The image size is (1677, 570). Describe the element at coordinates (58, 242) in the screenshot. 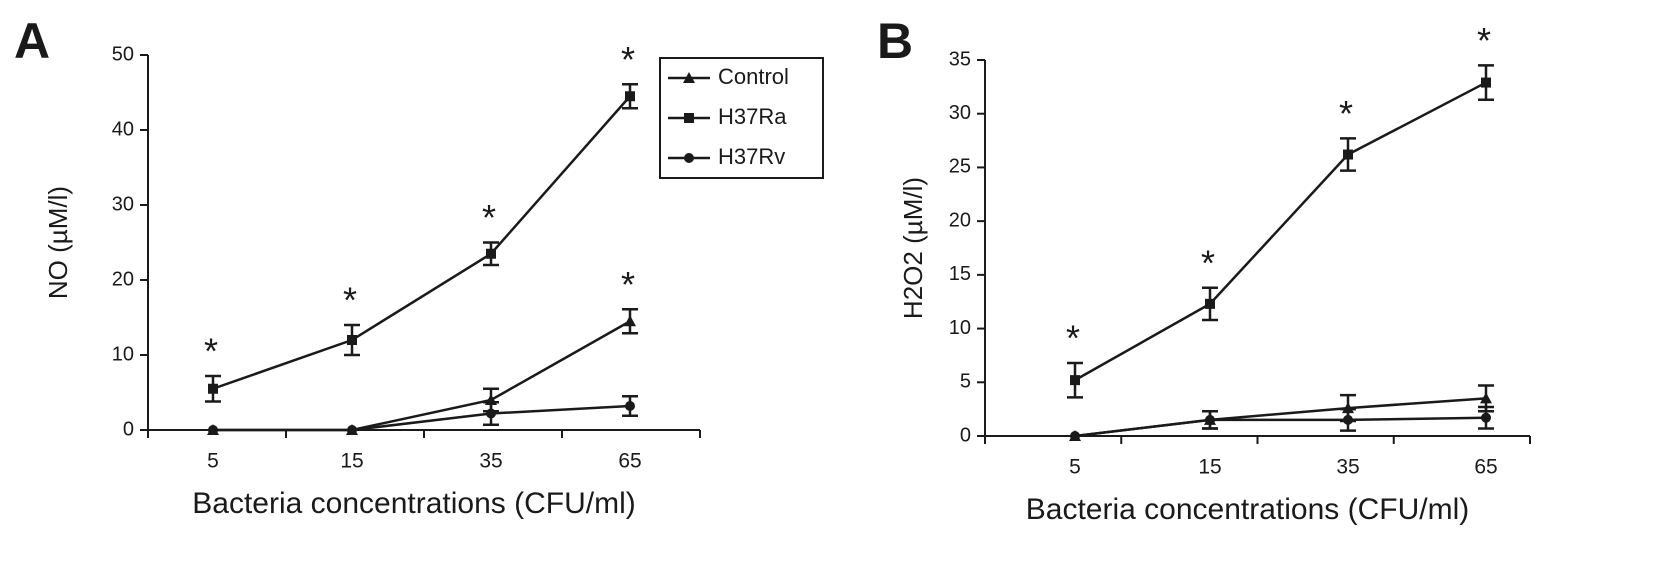

I see `y-axis-label: NO (µM/l)` at that location.